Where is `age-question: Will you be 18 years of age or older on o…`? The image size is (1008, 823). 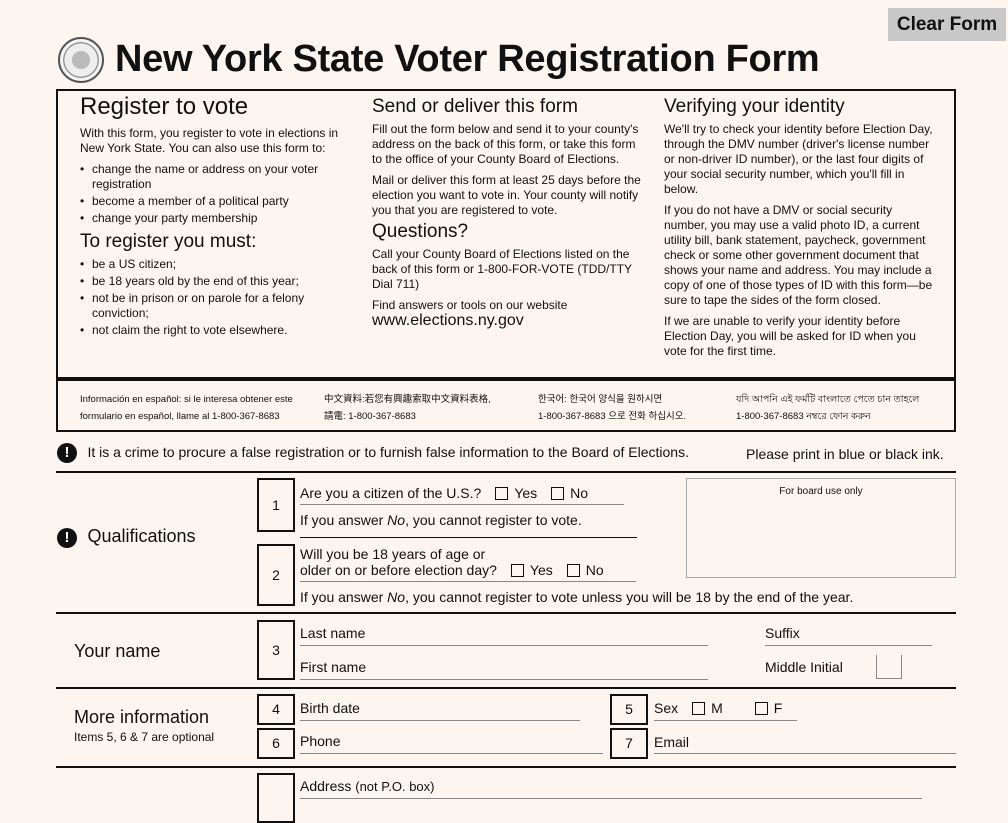
age-question: Will you be 18 years of age or older on o… is located at coordinates (452, 562).